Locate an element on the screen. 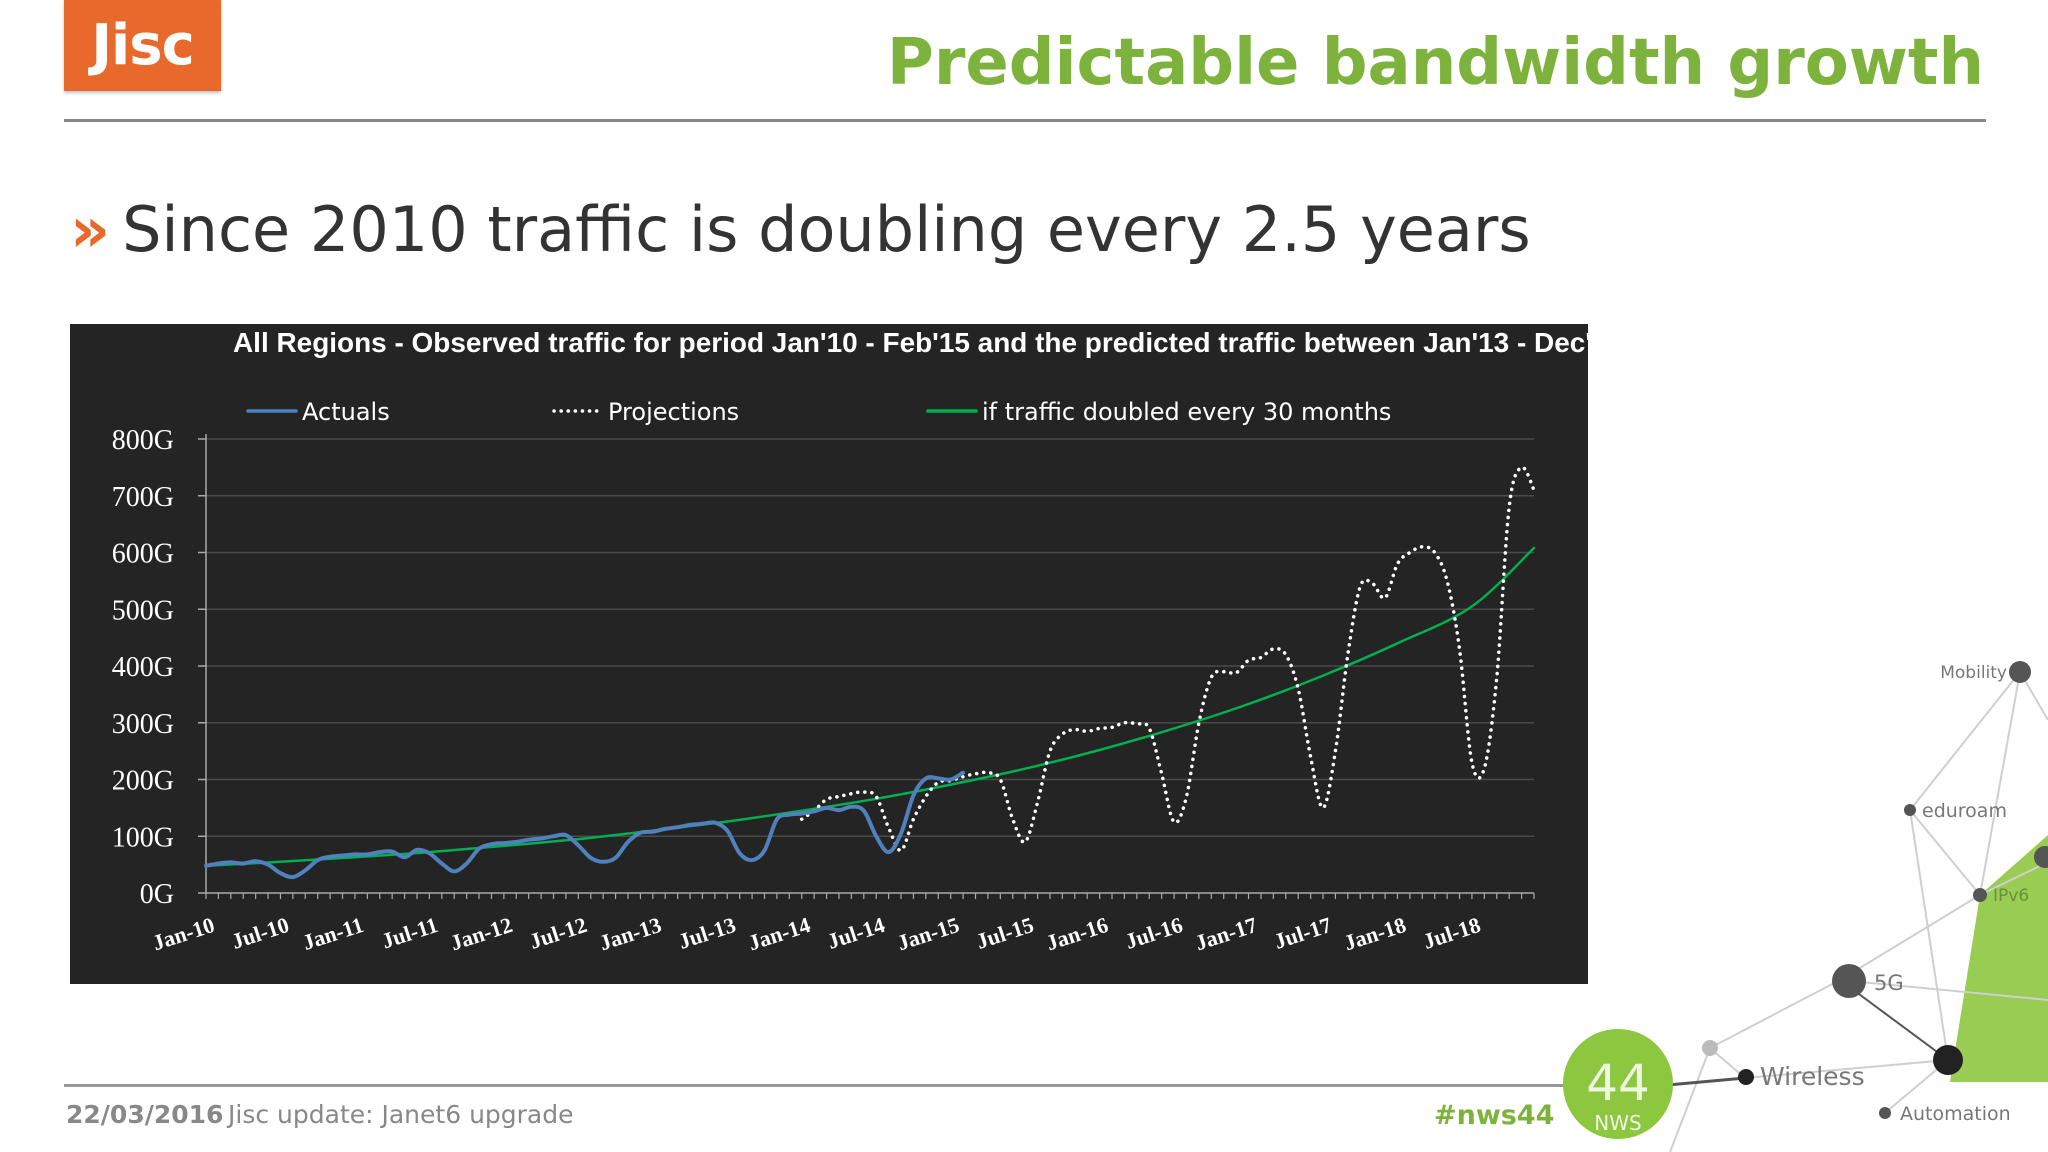  ipv6-node-icon is located at coordinates (1980, 895).